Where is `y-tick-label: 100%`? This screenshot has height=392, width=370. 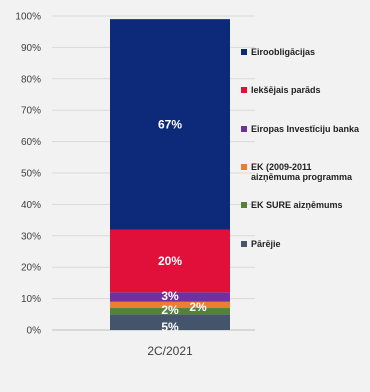
y-tick-label: 100% is located at coordinates (28, 17).